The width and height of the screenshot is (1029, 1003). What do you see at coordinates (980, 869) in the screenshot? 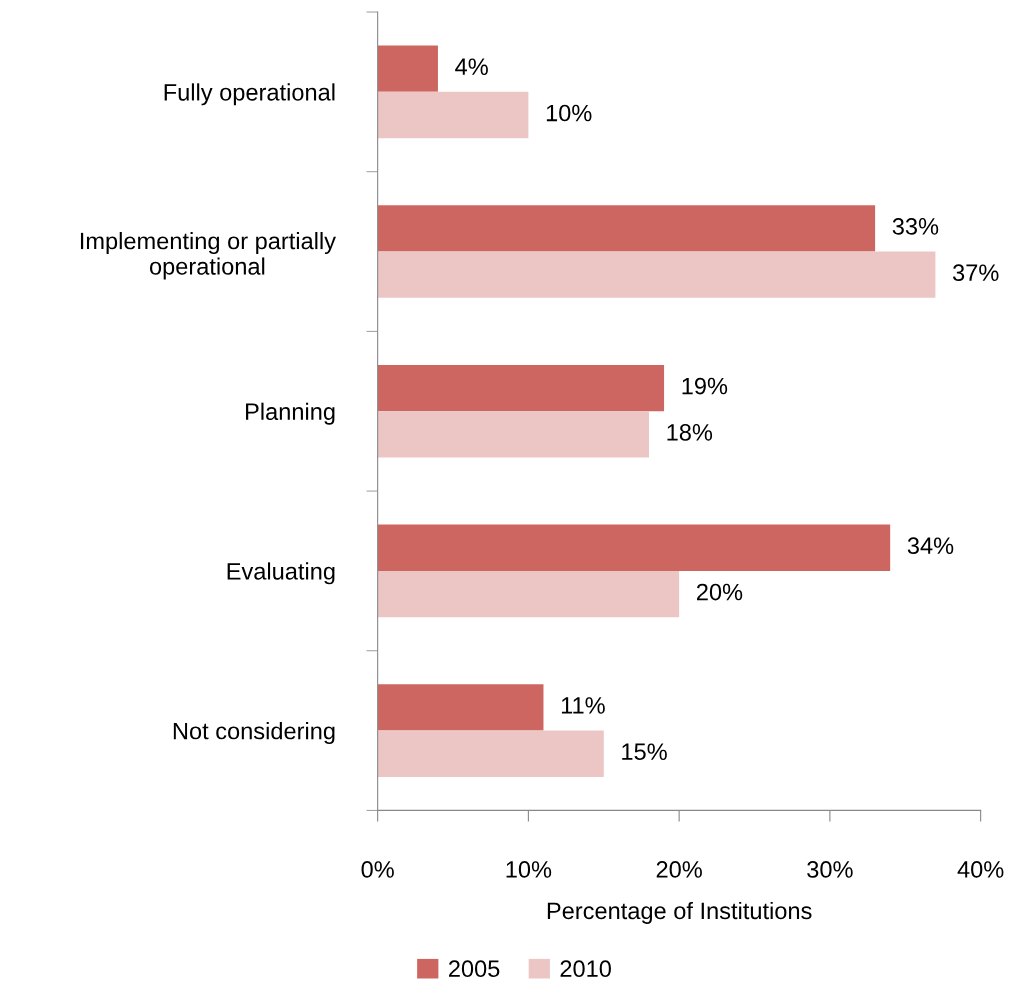
I see `x-tick-label: 40%` at bounding box center [980, 869].